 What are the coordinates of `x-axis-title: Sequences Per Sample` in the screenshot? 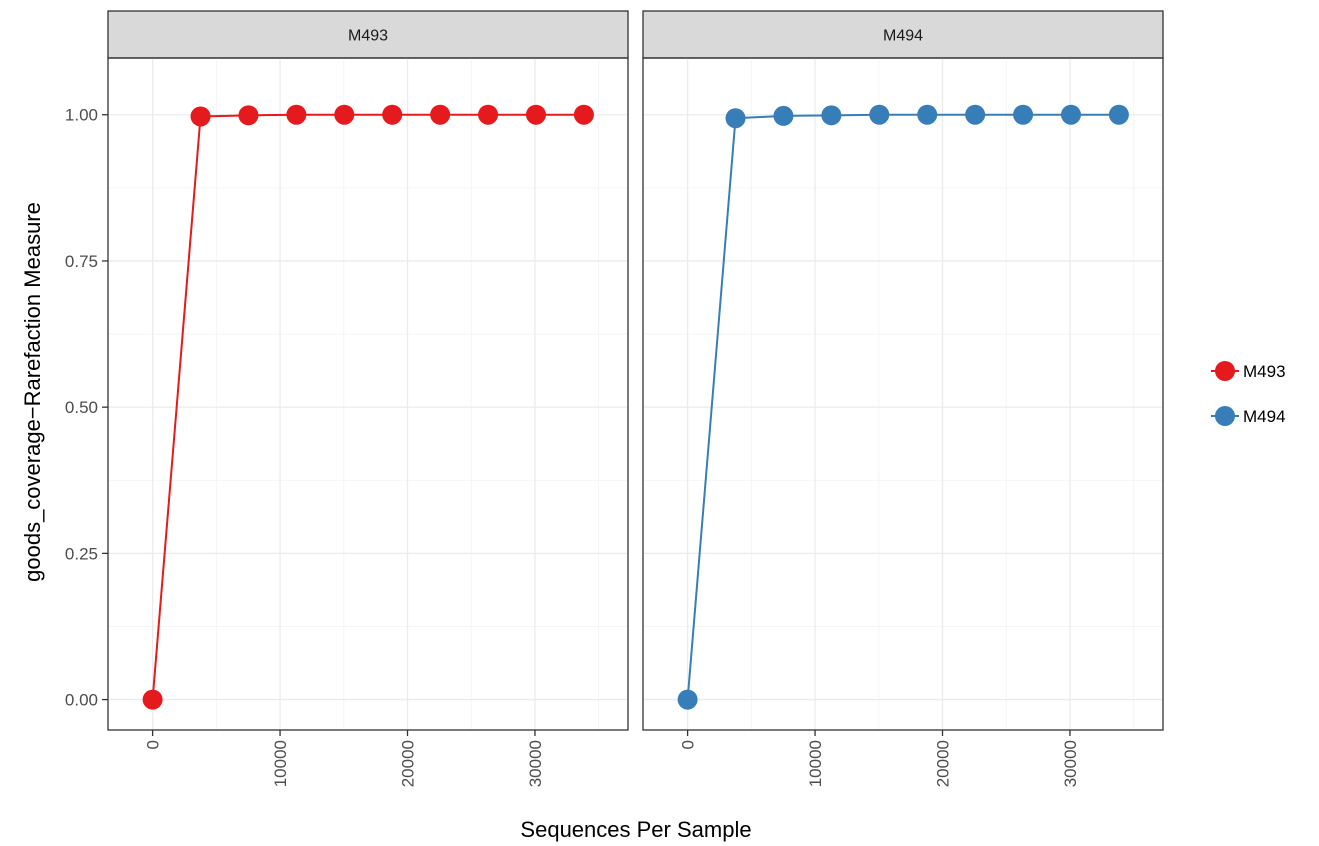 It's located at (635, 829).